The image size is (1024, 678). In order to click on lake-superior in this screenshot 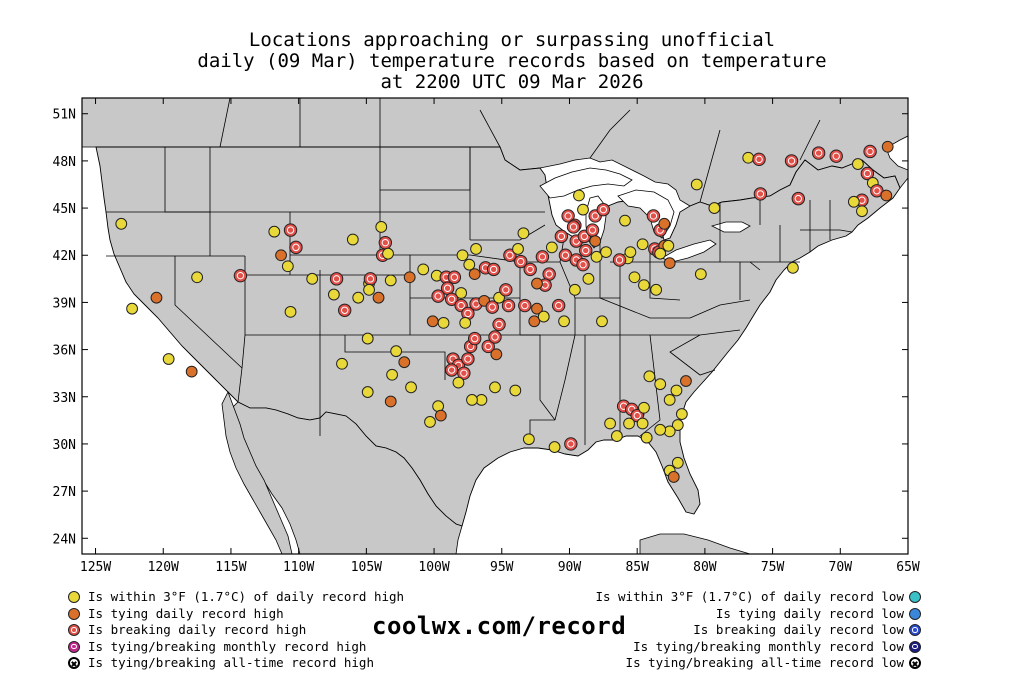, I will do `click(586, 183)`.